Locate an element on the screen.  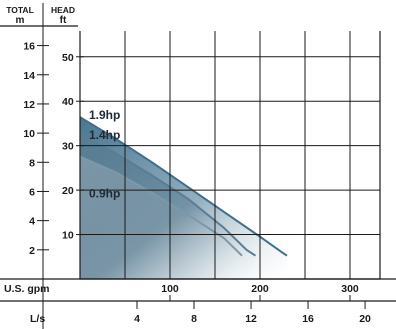
ls-tick-label: 12 is located at coordinates (251, 319).